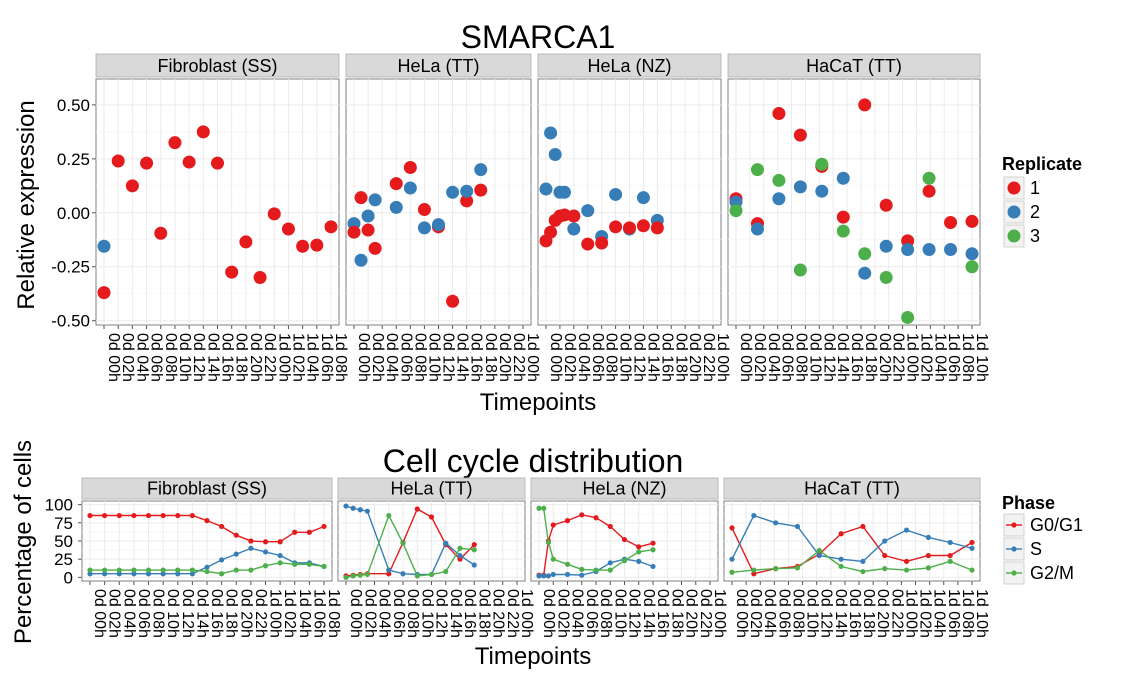  I want to click on y-tick-label: 100, so click(59, 505).